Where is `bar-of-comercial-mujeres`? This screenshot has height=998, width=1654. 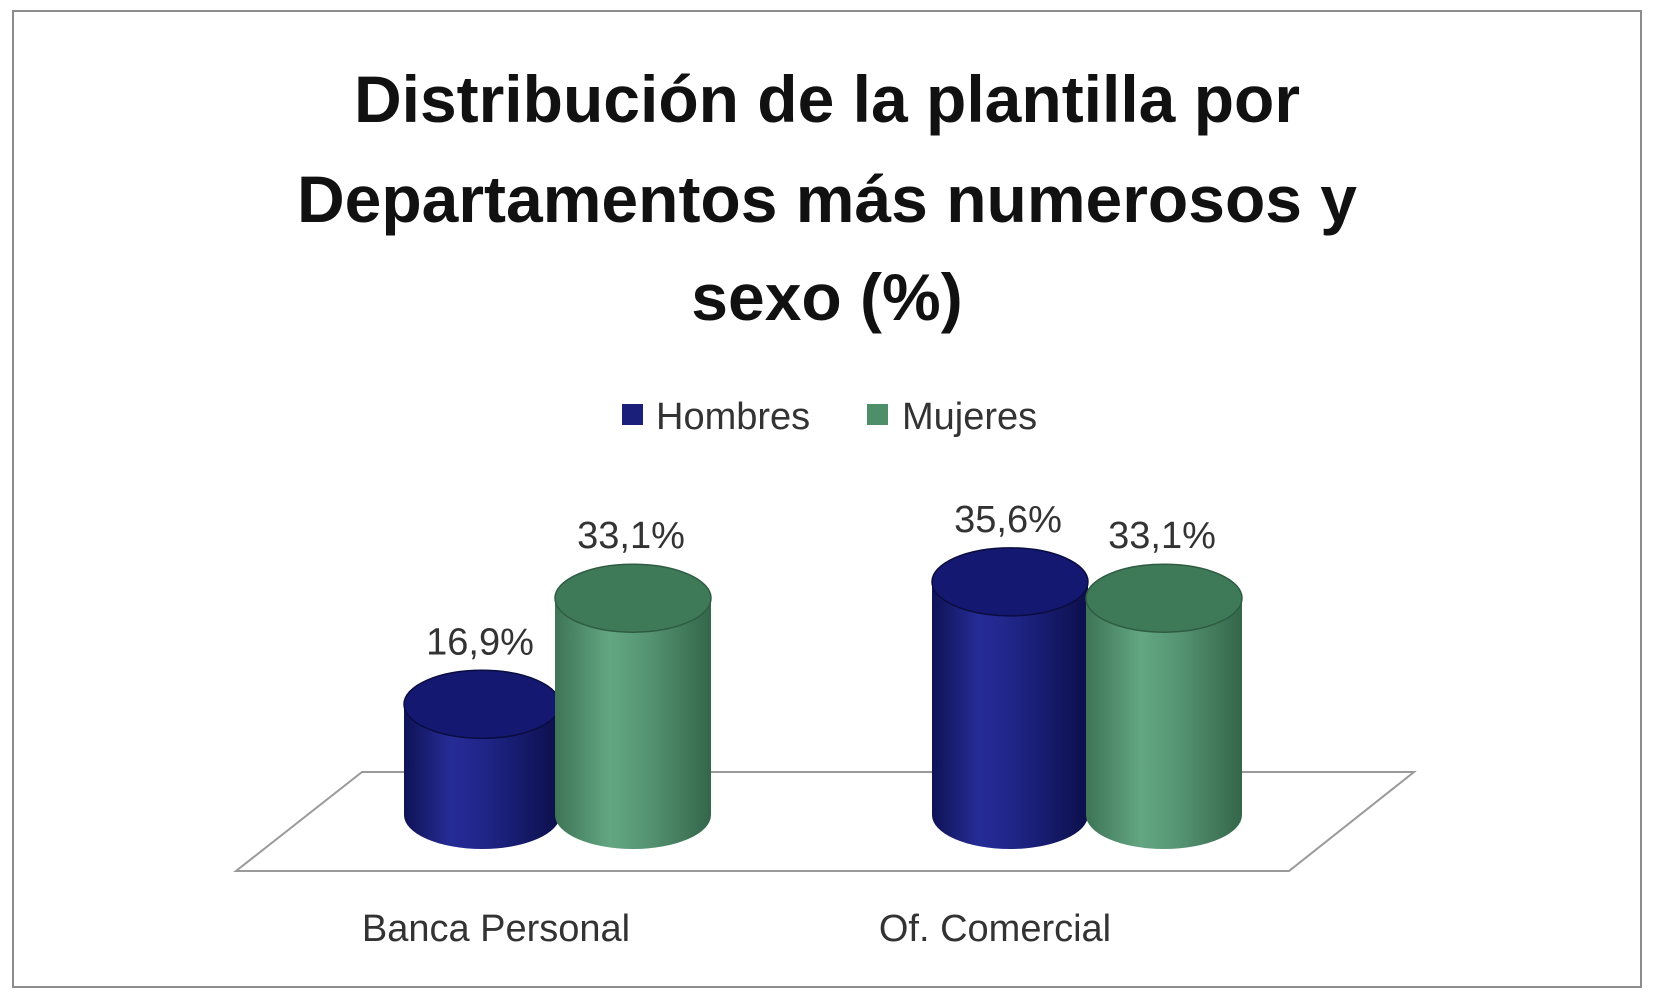
bar-of-comercial-mujeres is located at coordinates (1164, 706).